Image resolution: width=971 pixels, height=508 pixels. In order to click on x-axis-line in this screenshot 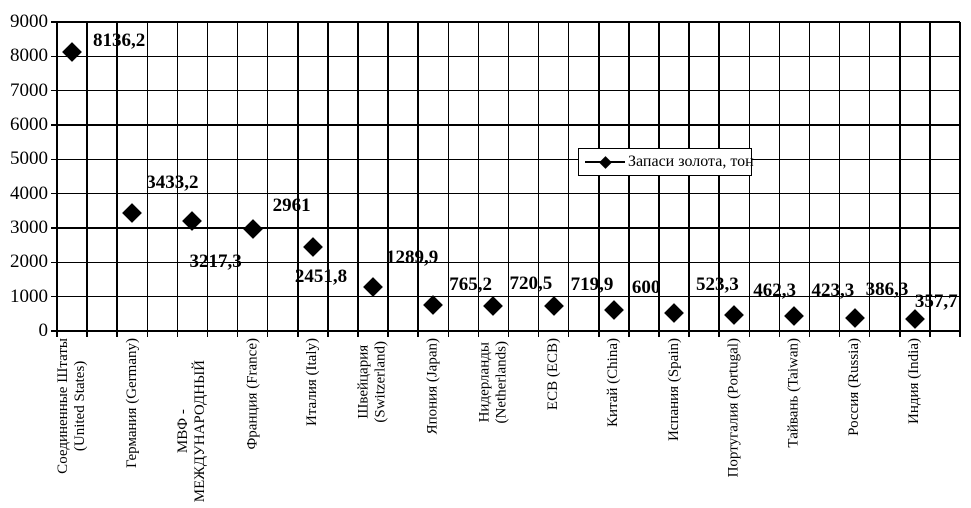, I will do `click(508, 331)`.